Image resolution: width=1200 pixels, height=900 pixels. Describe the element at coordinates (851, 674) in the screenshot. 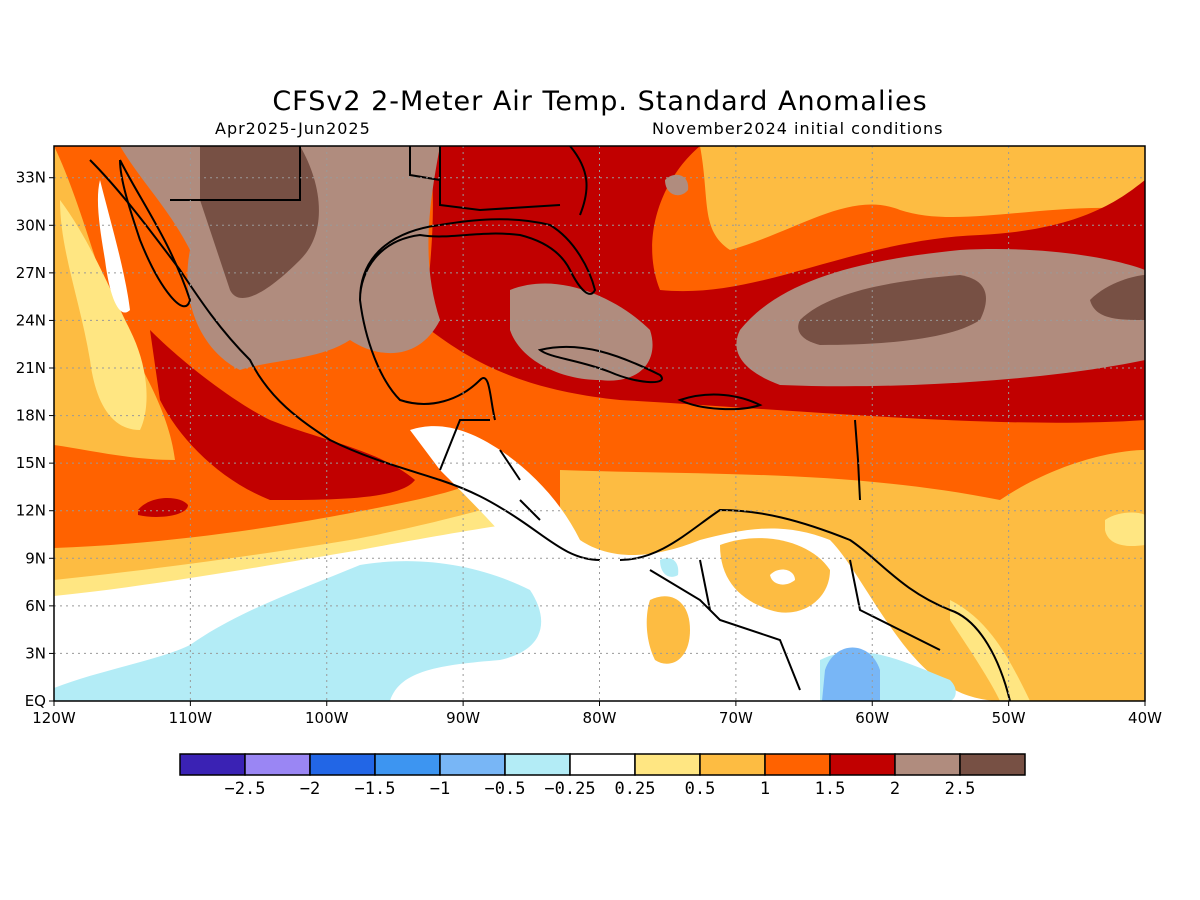

I see `anomaly-fill-cold-brazil` at that location.